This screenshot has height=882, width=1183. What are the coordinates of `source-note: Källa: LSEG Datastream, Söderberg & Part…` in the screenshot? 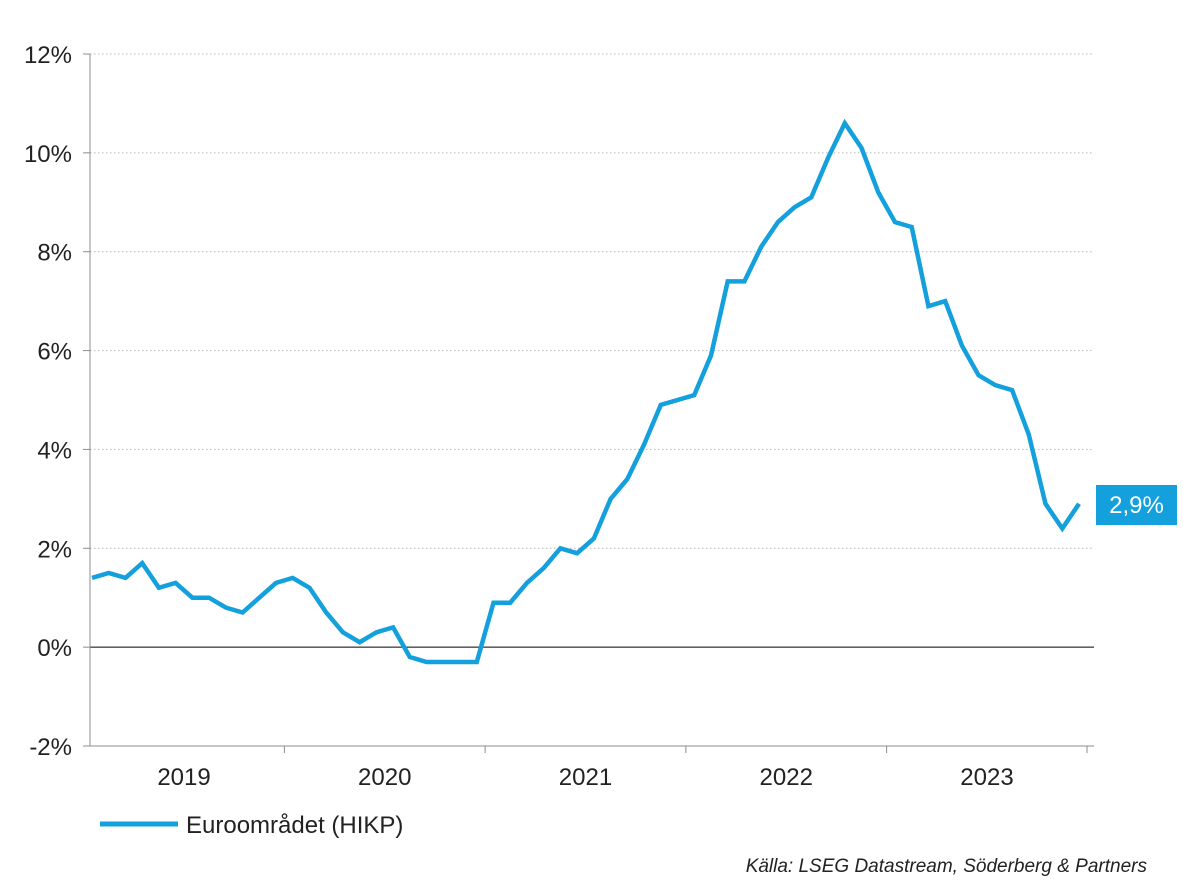 It's located at (947, 866).